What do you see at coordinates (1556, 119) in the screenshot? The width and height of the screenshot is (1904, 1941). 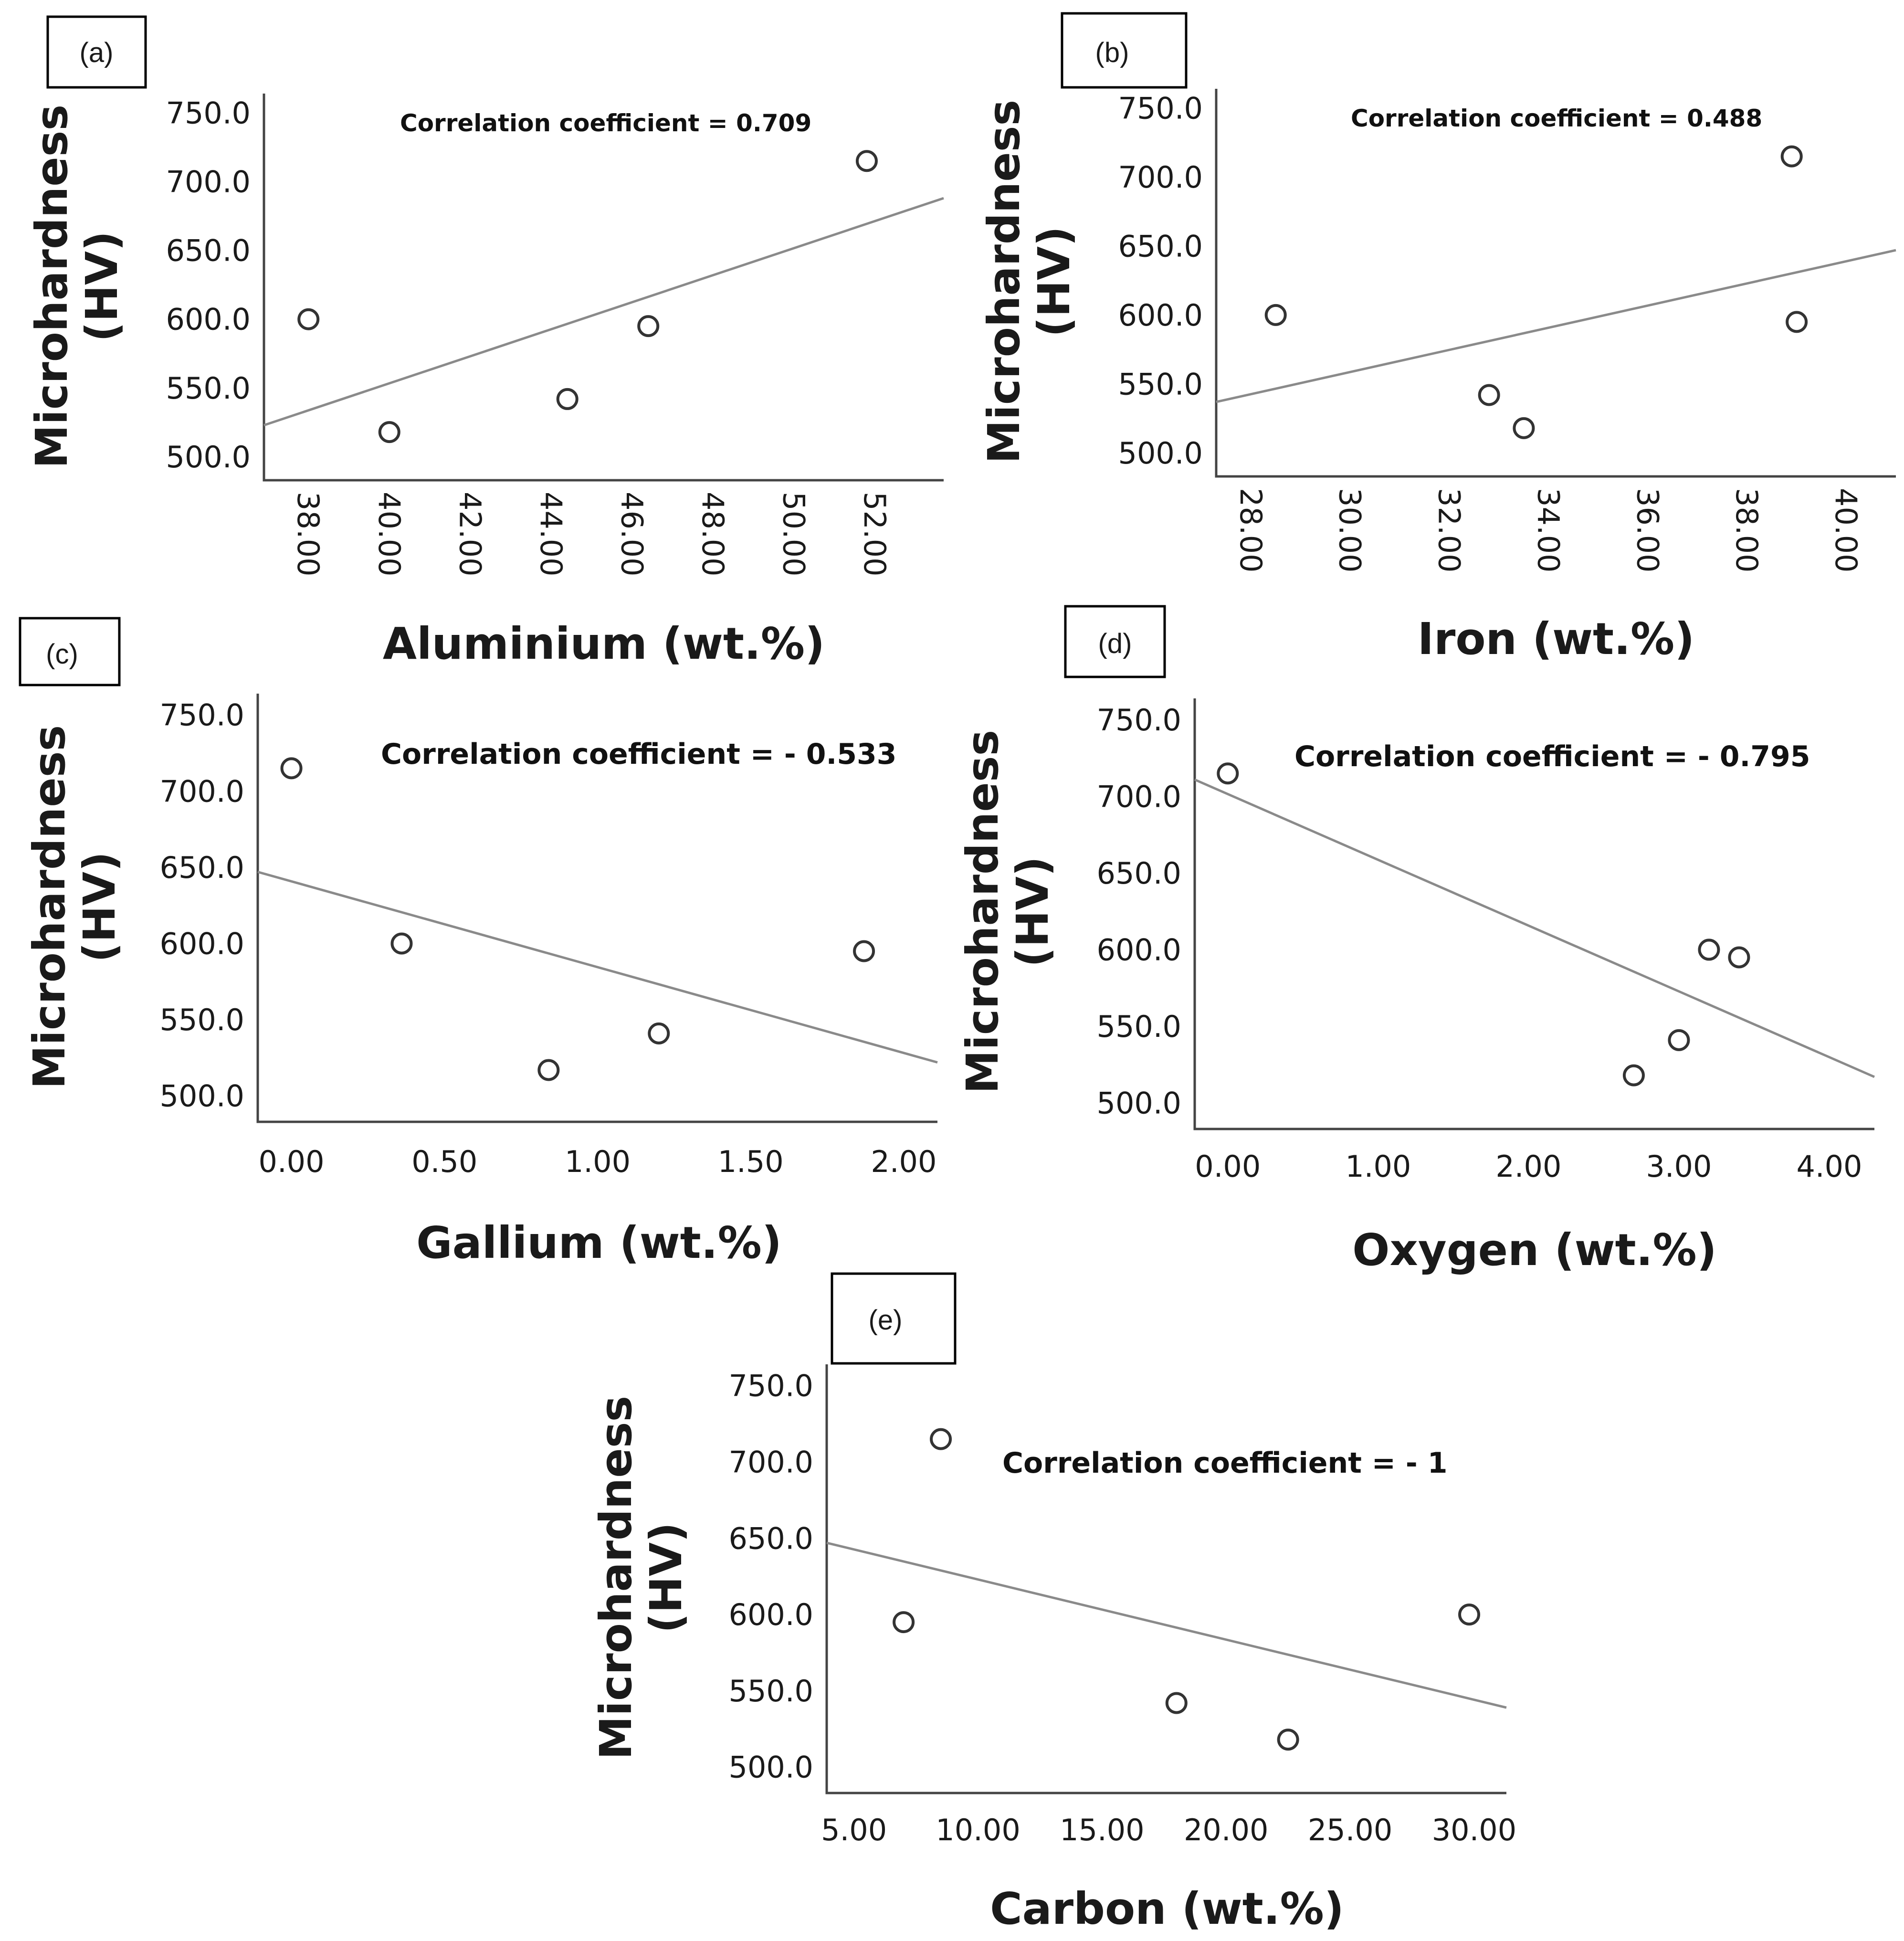 I see `correlation-annotation: Correlation coefficient = 0.488` at bounding box center [1556, 119].